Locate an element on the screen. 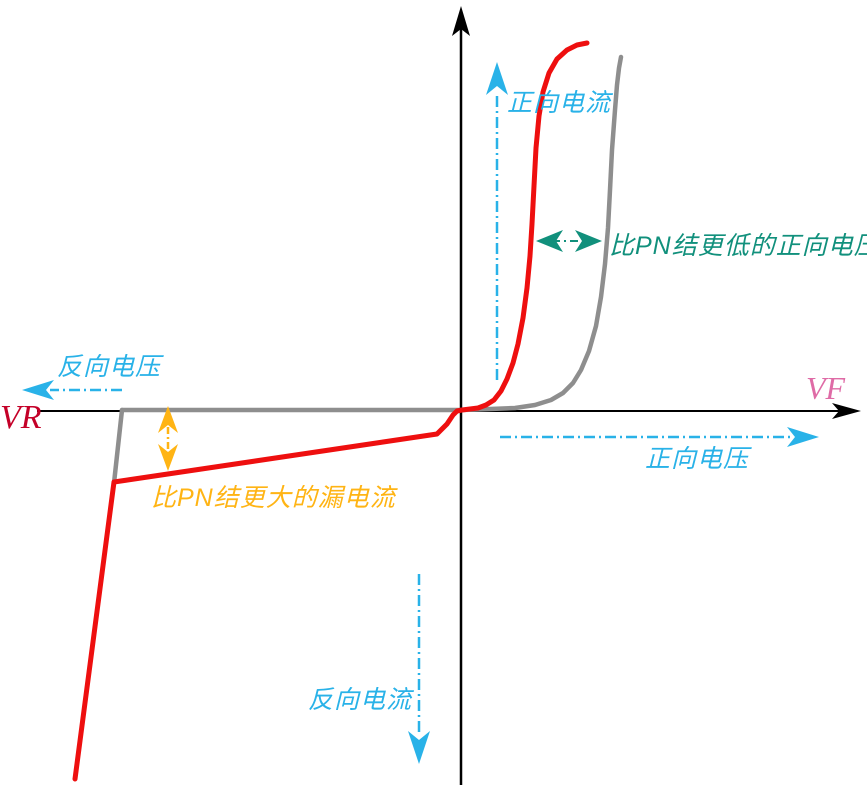 The width and height of the screenshot is (867, 790). lower-forward-voltage-label: 比PN结更低的正向电压 is located at coordinates (738, 246).